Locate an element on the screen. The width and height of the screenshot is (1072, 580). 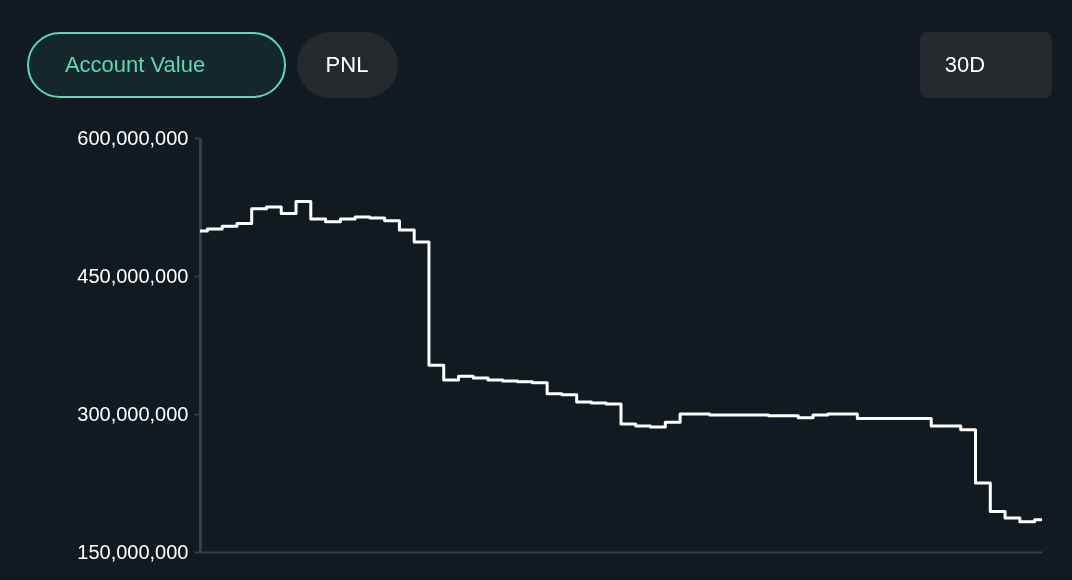
text: PNL is located at coordinates (347, 64).